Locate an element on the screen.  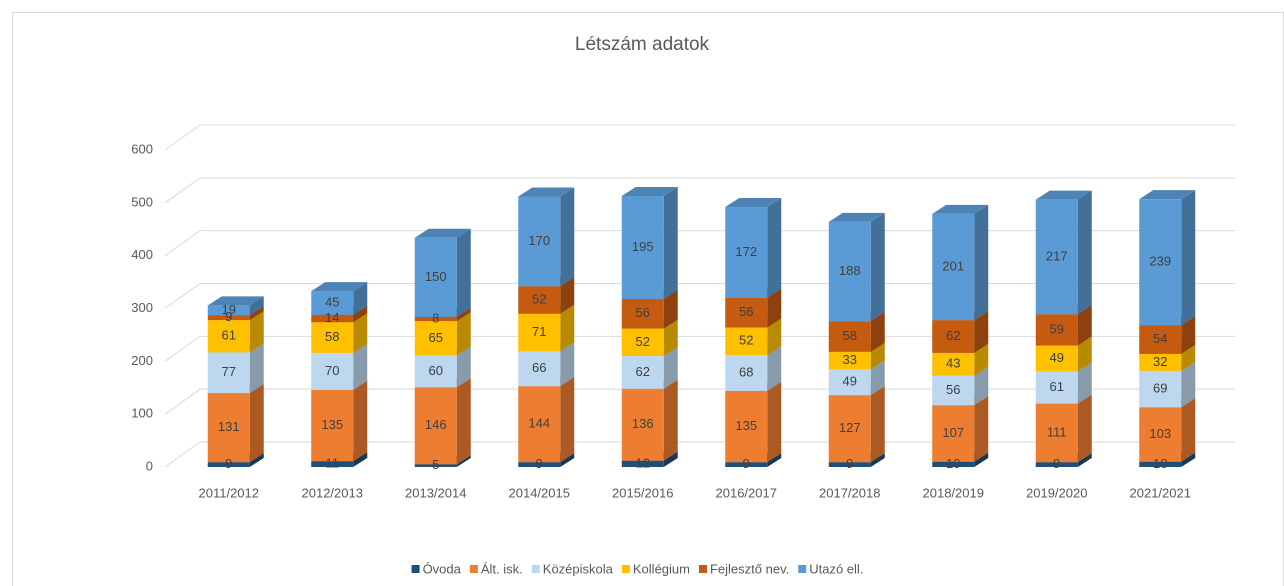
data-label: 135 is located at coordinates (332, 424).